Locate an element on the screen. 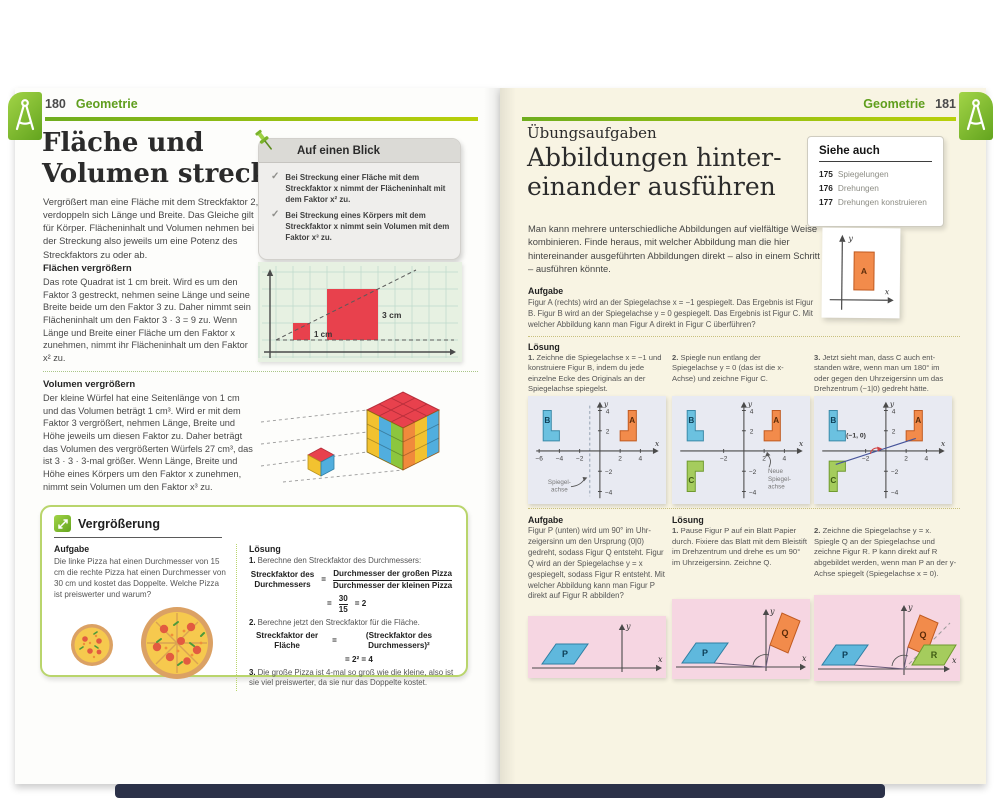 Image resolution: width=1000 pixels, height=800 pixels. diagram-rotation: −2 2 4 4 2 −2 −4 x y B A C (−1, 0) is located at coordinates (883, 450).